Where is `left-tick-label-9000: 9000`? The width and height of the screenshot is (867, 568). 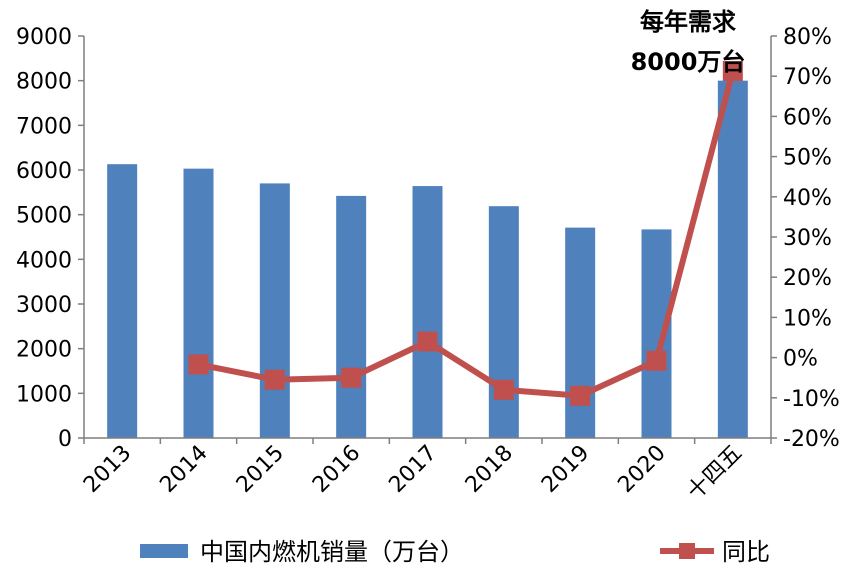
left-tick-label-9000: 9000 is located at coordinates (44, 37).